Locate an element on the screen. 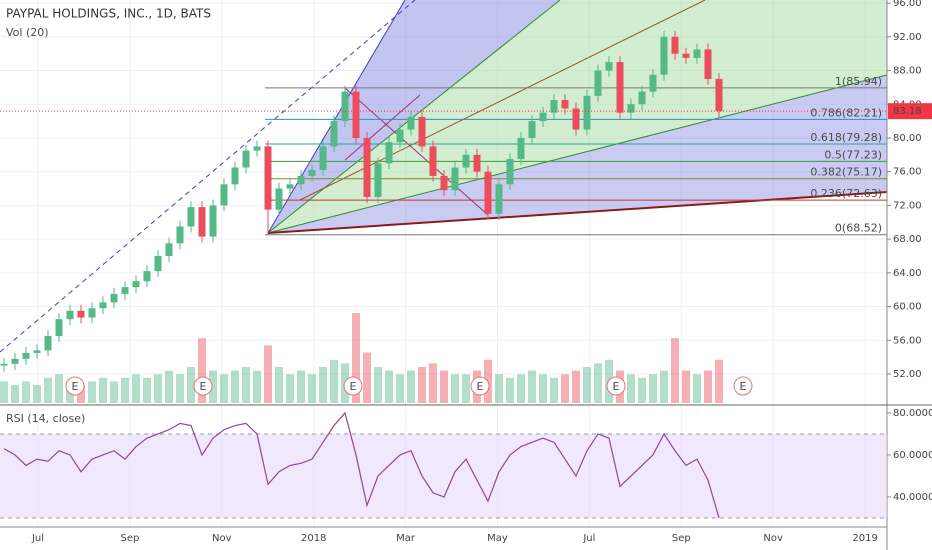 The image size is (932, 550). y-tick-label: 96.00 is located at coordinates (907, 4).